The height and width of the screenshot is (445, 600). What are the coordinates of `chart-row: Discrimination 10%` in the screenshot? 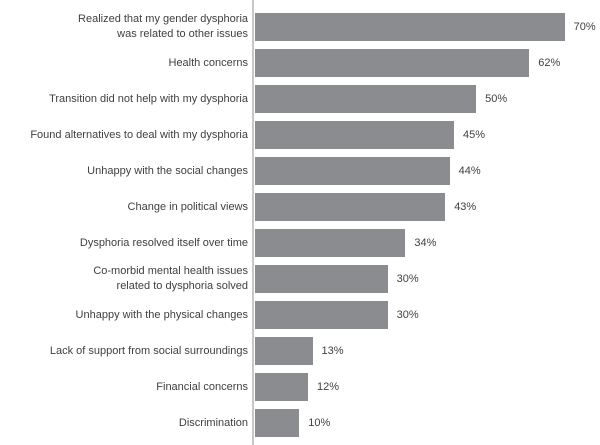 It's located at (300, 423).